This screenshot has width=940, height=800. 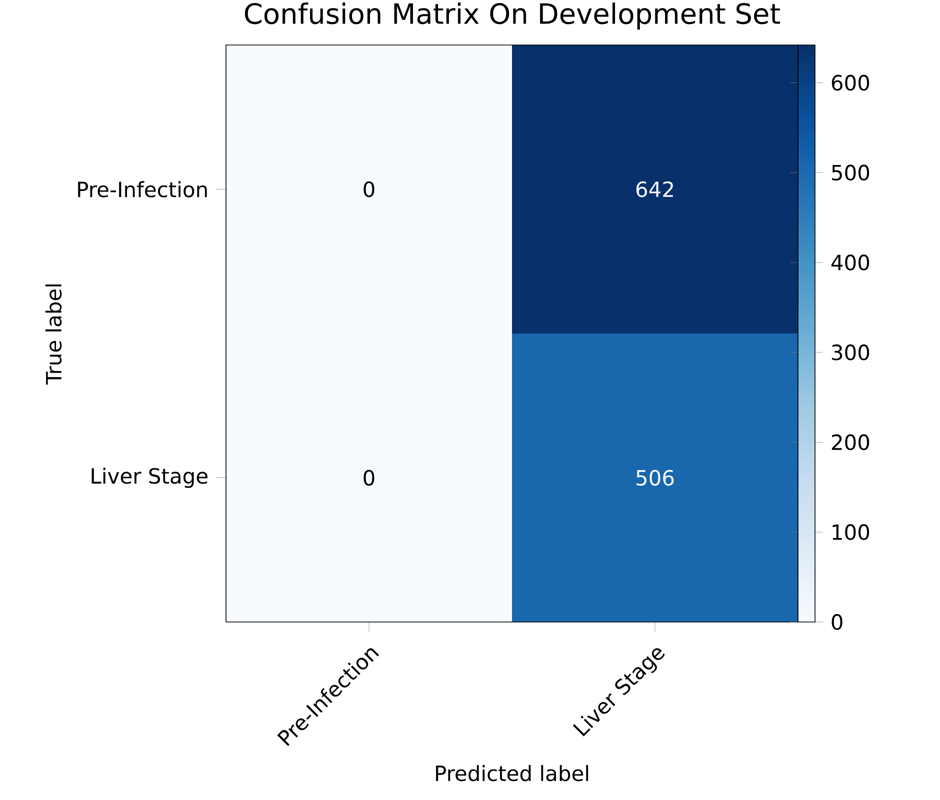 I want to click on color-bar-label: 400, so click(x=850, y=262).